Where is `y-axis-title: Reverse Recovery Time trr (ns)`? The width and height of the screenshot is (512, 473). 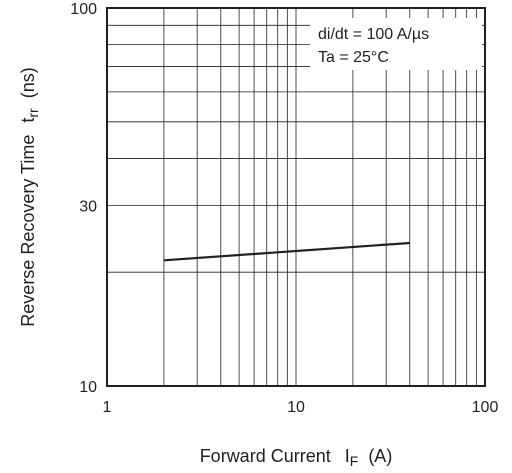
y-axis-title: Reverse Recovery Time trr (ns) is located at coordinates (29, 196).